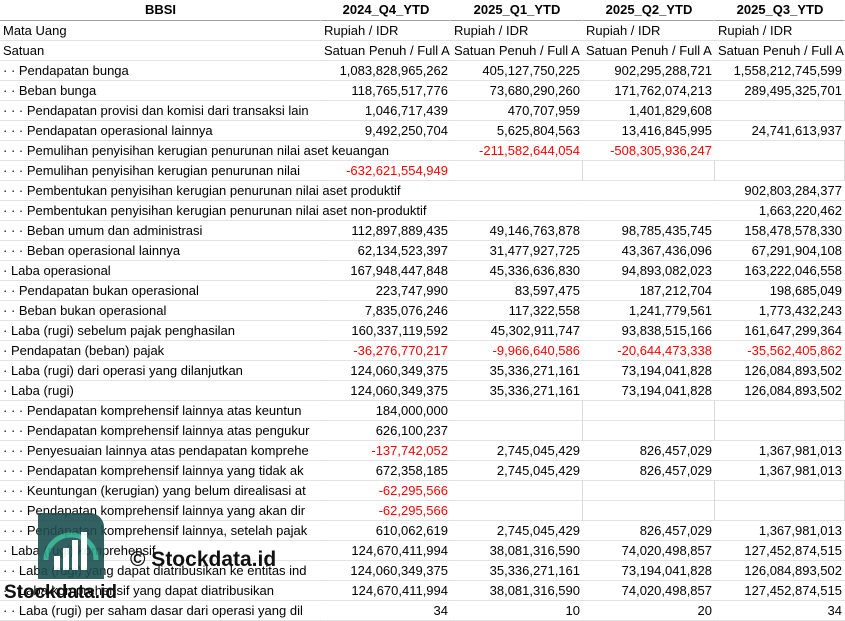 The image size is (845, 621). Describe the element at coordinates (517, 610) in the screenshot. I see `value-cell: 10` at that location.